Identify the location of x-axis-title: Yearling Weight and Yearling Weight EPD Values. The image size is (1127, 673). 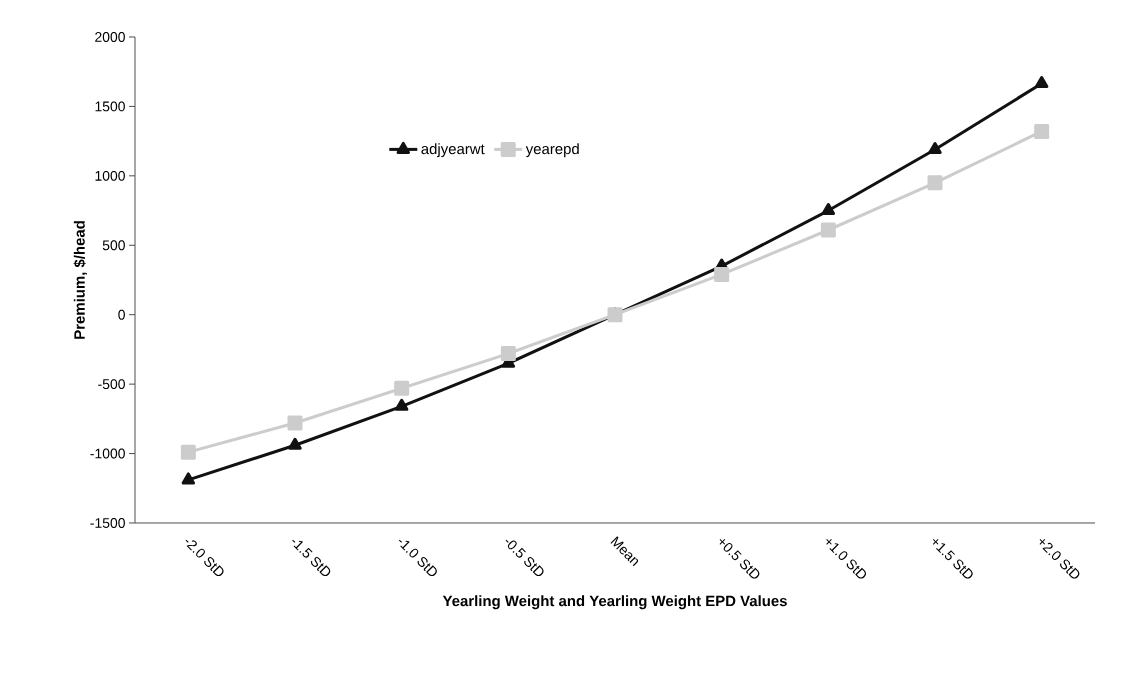
(614, 602).